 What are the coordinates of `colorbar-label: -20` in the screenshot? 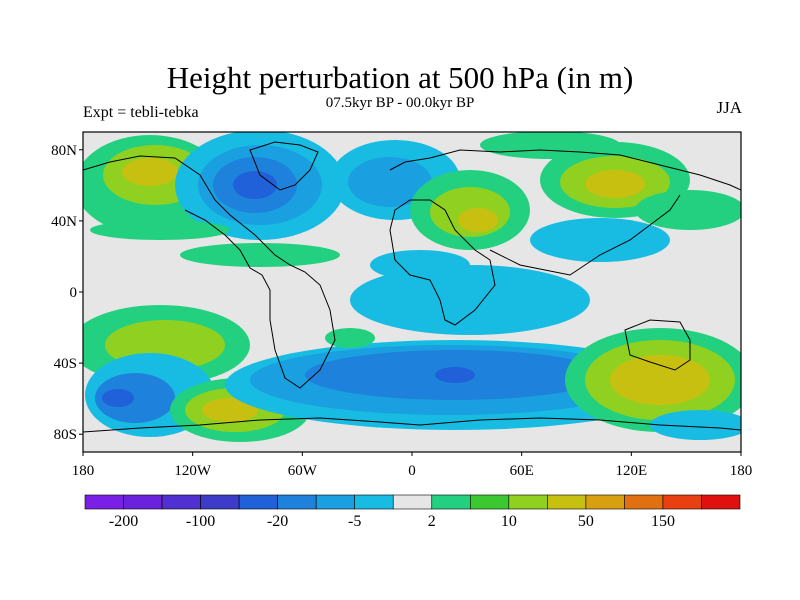 It's located at (277, 521).